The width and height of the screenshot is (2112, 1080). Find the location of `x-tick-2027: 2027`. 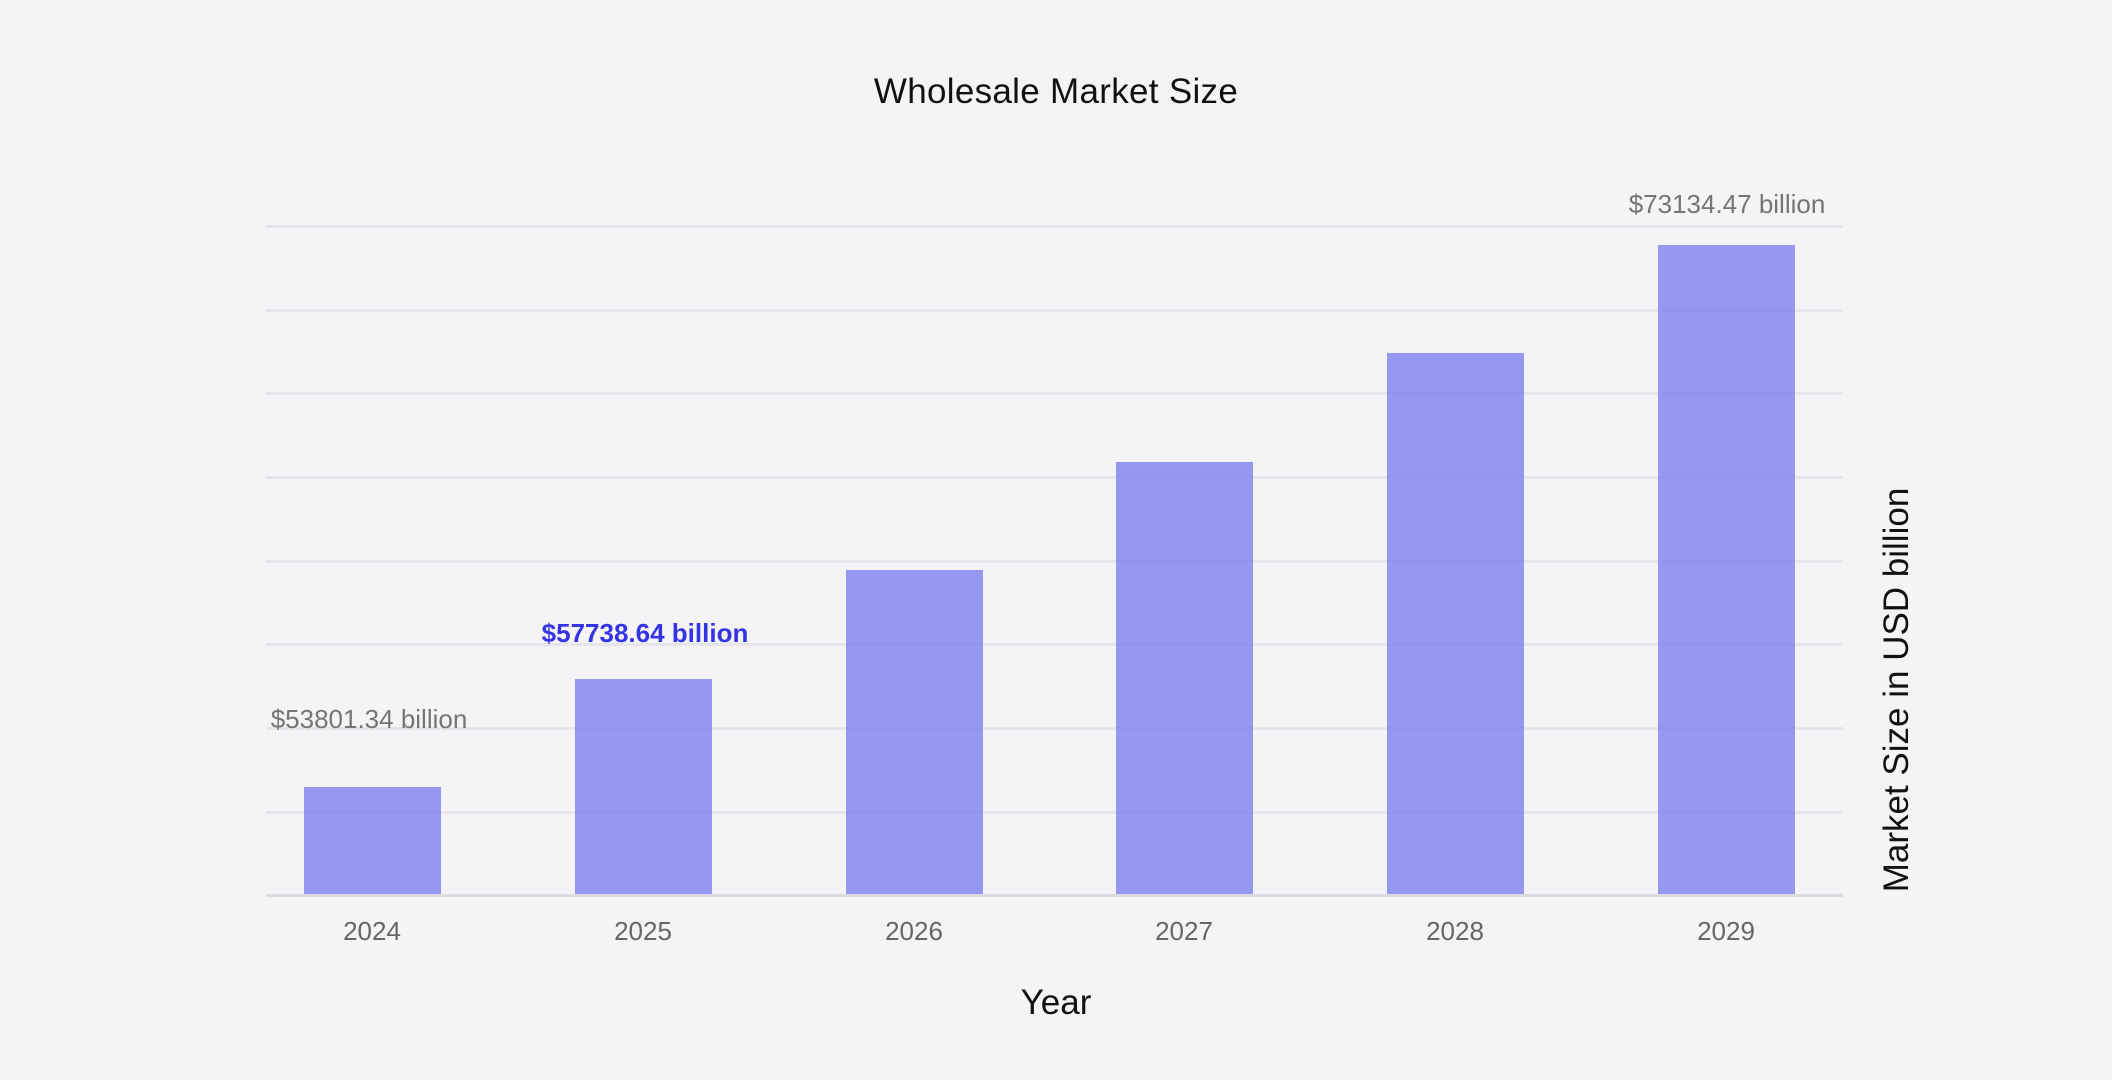

x-tick-2027: 2027 is located at coordinates (1184, 931).